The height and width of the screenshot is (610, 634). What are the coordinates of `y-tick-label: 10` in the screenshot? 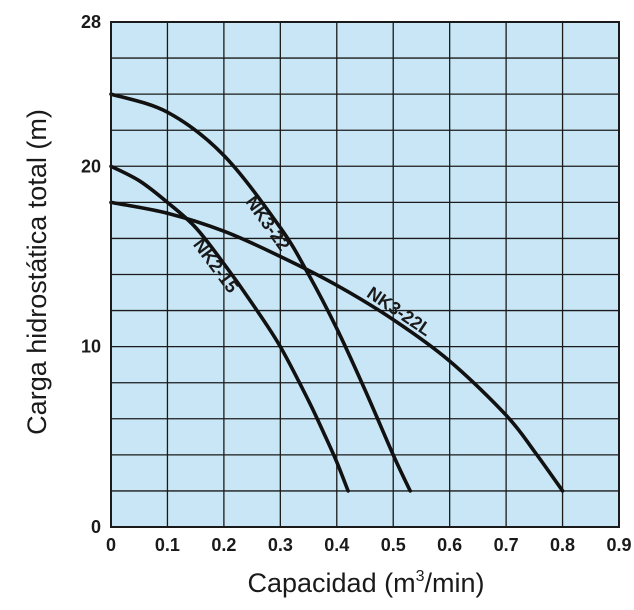 It's located at (91, 347).